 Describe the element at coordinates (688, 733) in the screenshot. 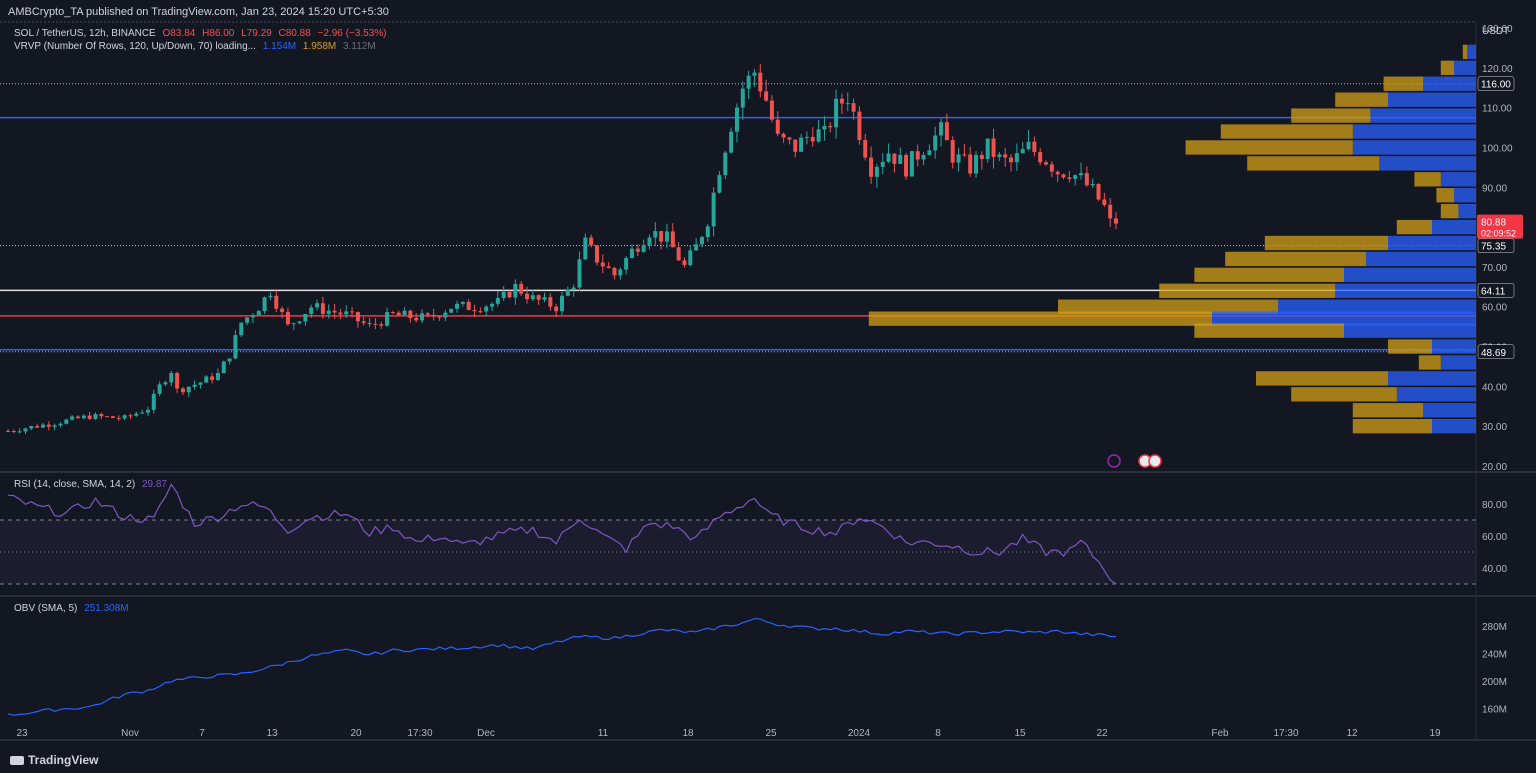

I see `time-axis-label: 18` at that location.